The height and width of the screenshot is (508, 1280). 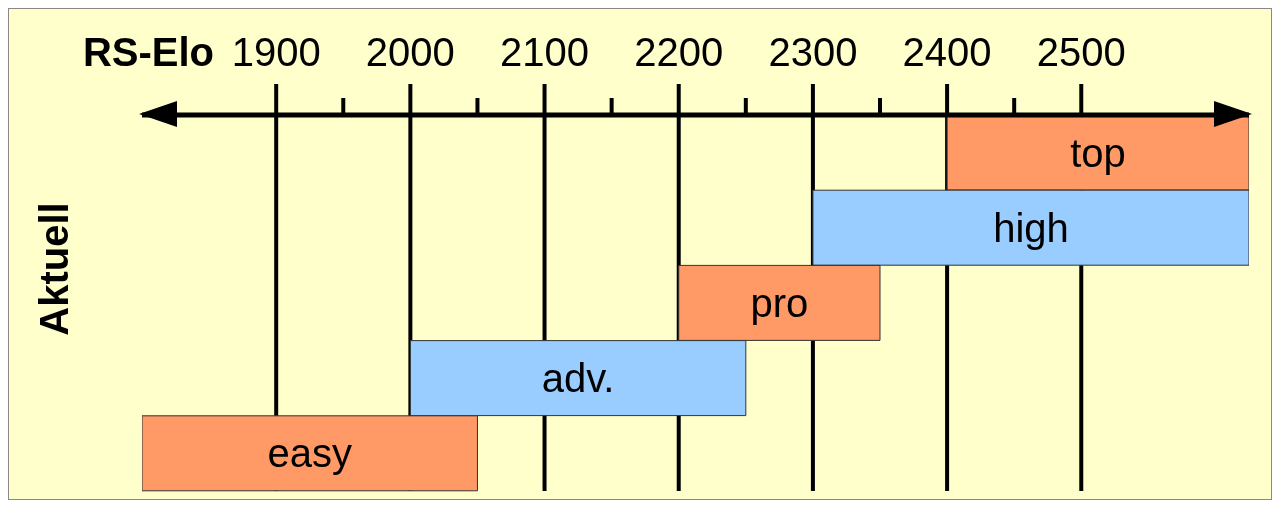 What do you see at coordinates (1031, 227) in the screenshot?
I see `y-tick-label: high` at bounding box center [1031, 227].